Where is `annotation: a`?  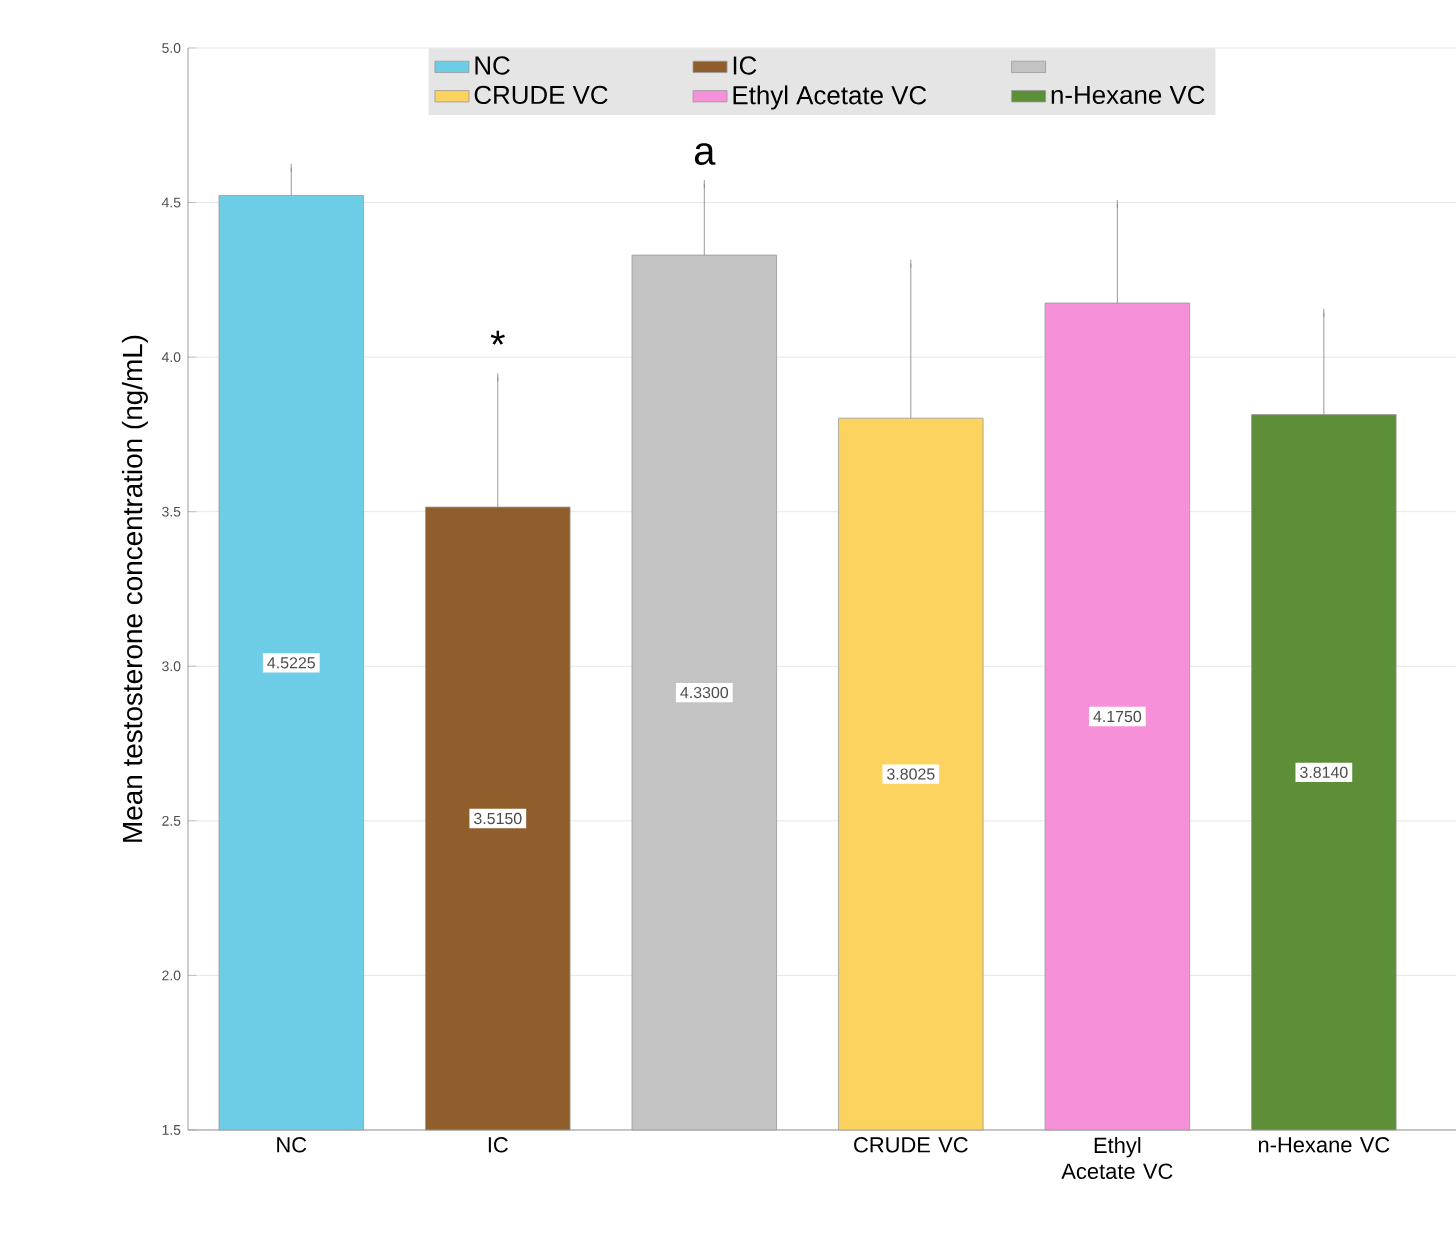 annotation: a is located at coordinates (705, 154).